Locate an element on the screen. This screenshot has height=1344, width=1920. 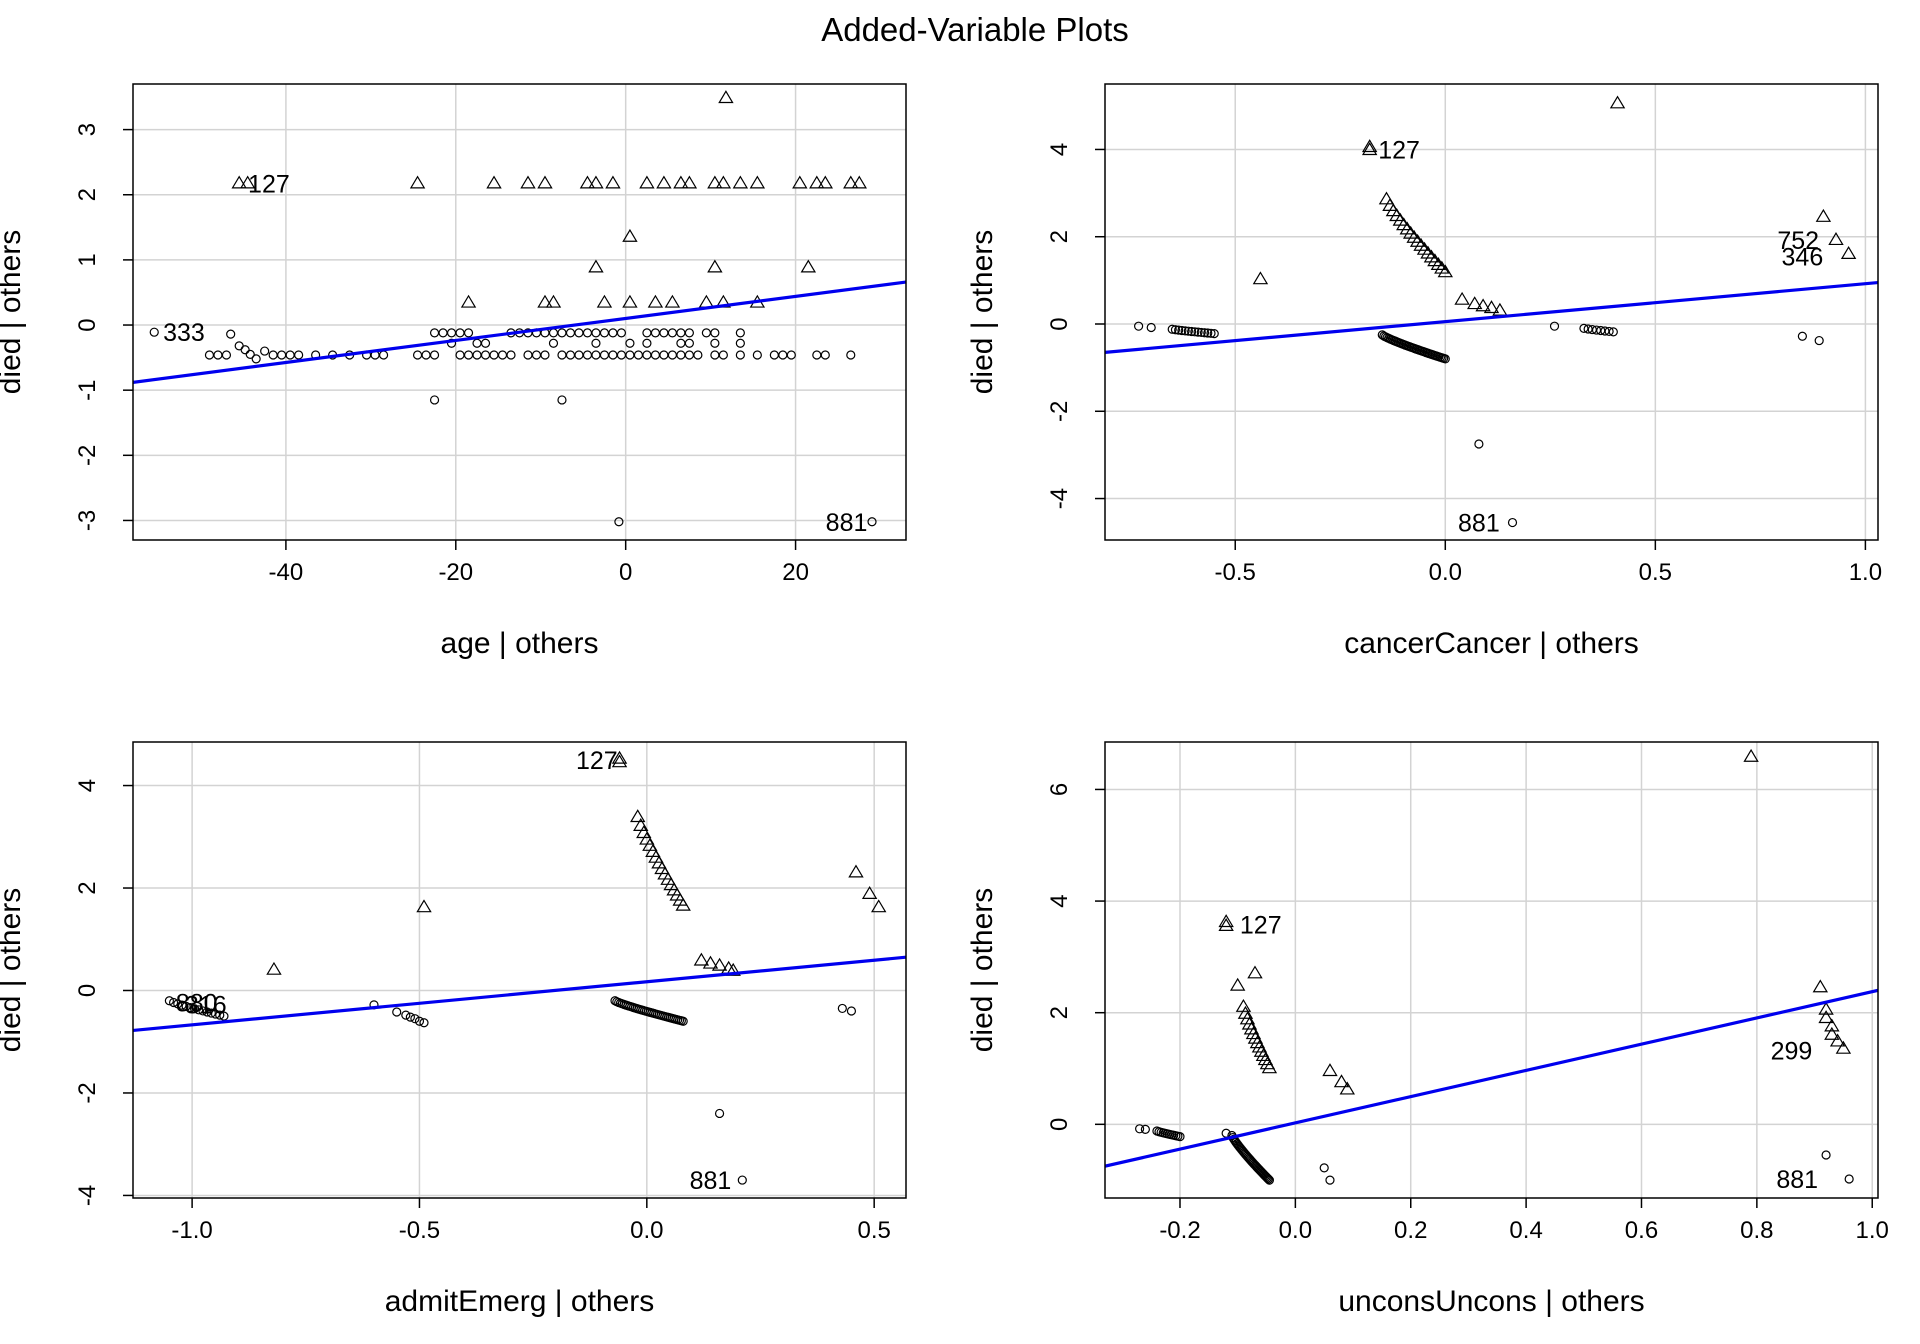
y-tick-label: 4 is located at coordinates (1059, 900).